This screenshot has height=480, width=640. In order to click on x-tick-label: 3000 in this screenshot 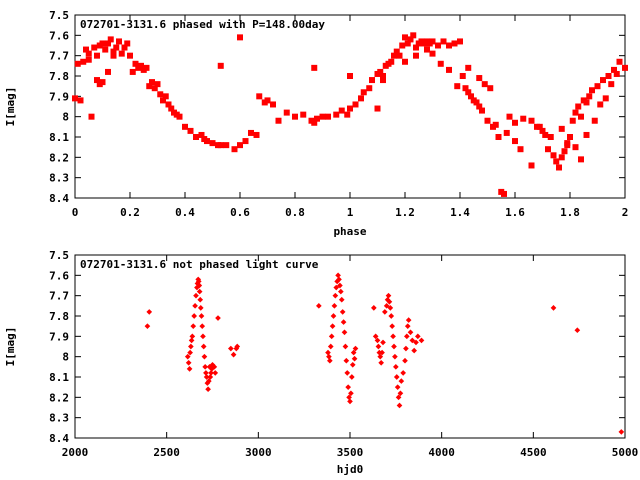, I will do `click(258, 452)`.